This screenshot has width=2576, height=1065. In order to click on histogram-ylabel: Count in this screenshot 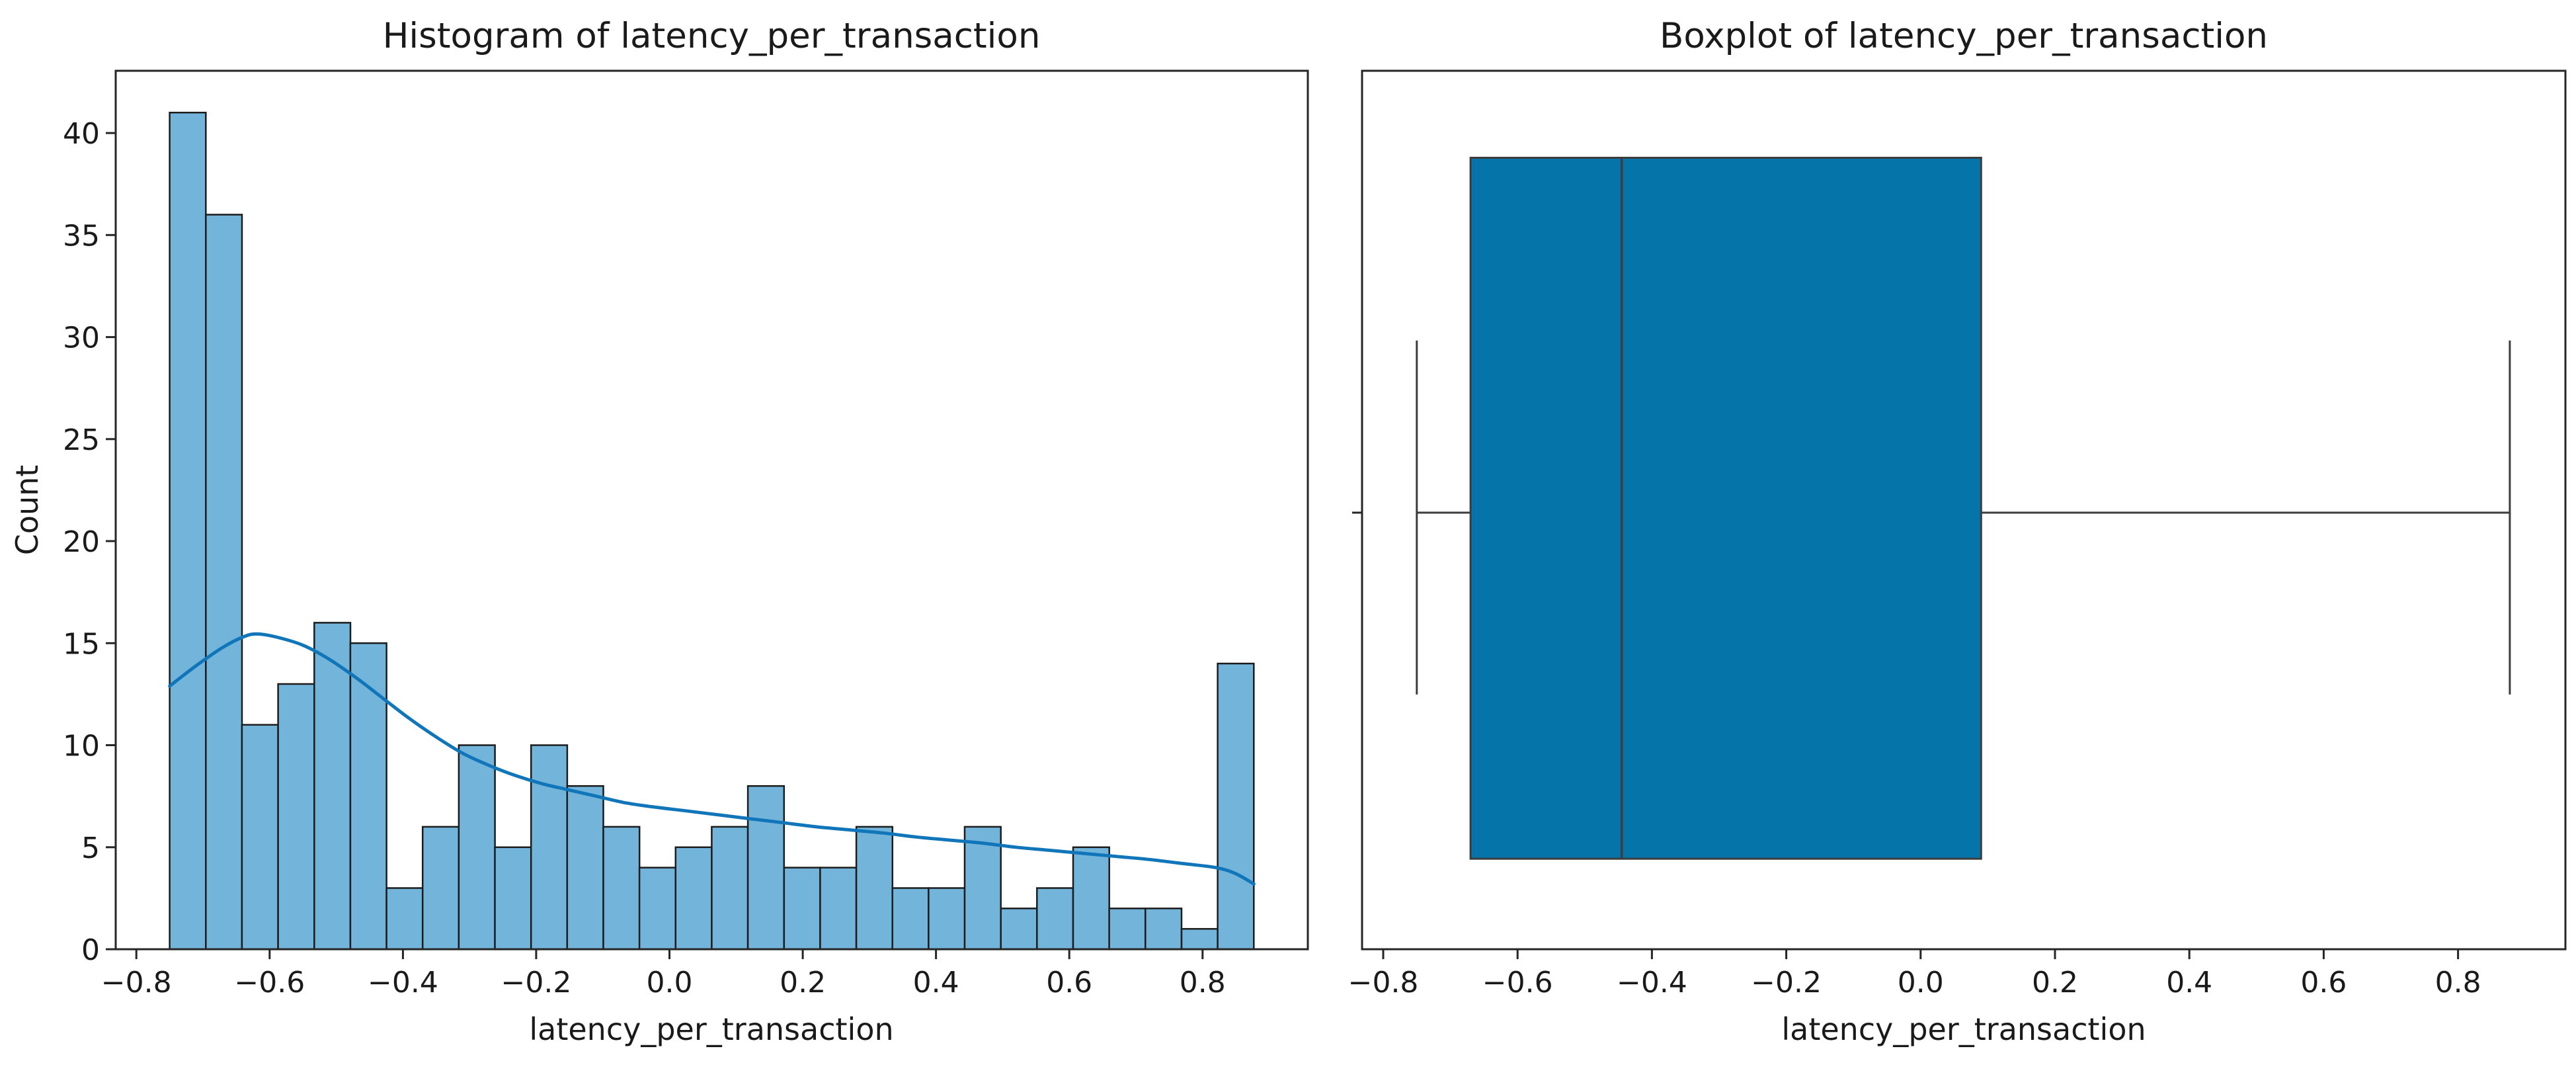, I will do `click(27, 510)`.